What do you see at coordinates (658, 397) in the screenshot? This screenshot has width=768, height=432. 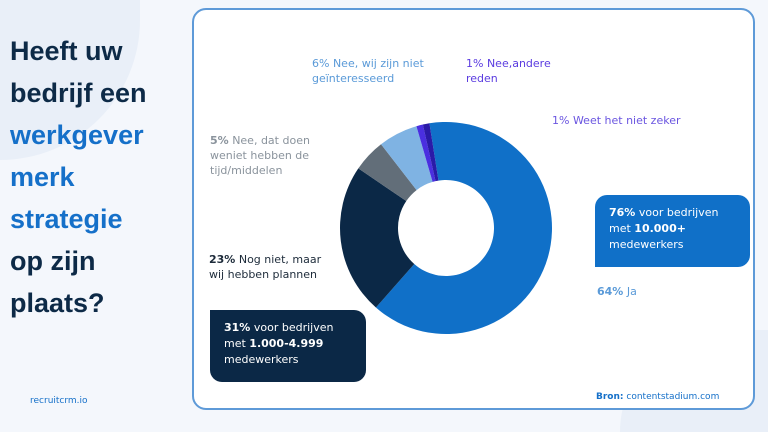 I see `source: Bron: contentstadium.com` at bounding box center [658, 397].